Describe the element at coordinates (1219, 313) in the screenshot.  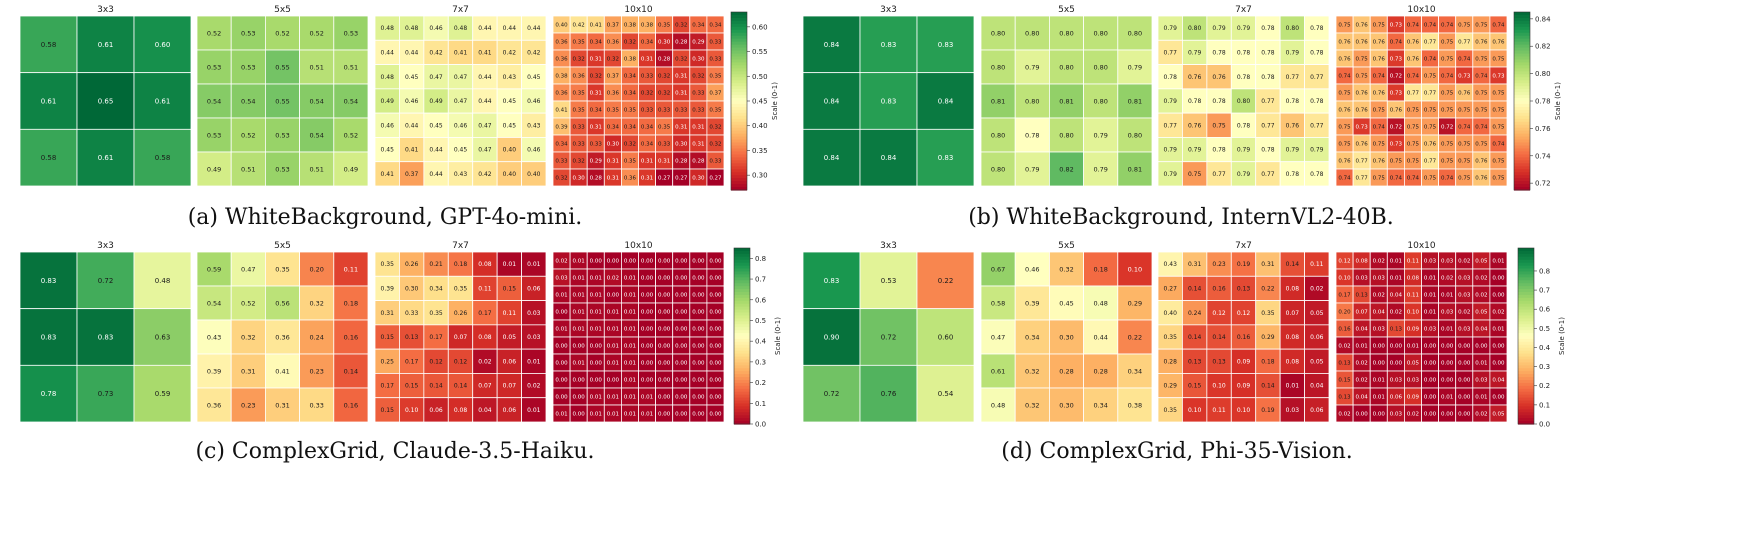
I see `cell-label: 0.12` at that location.